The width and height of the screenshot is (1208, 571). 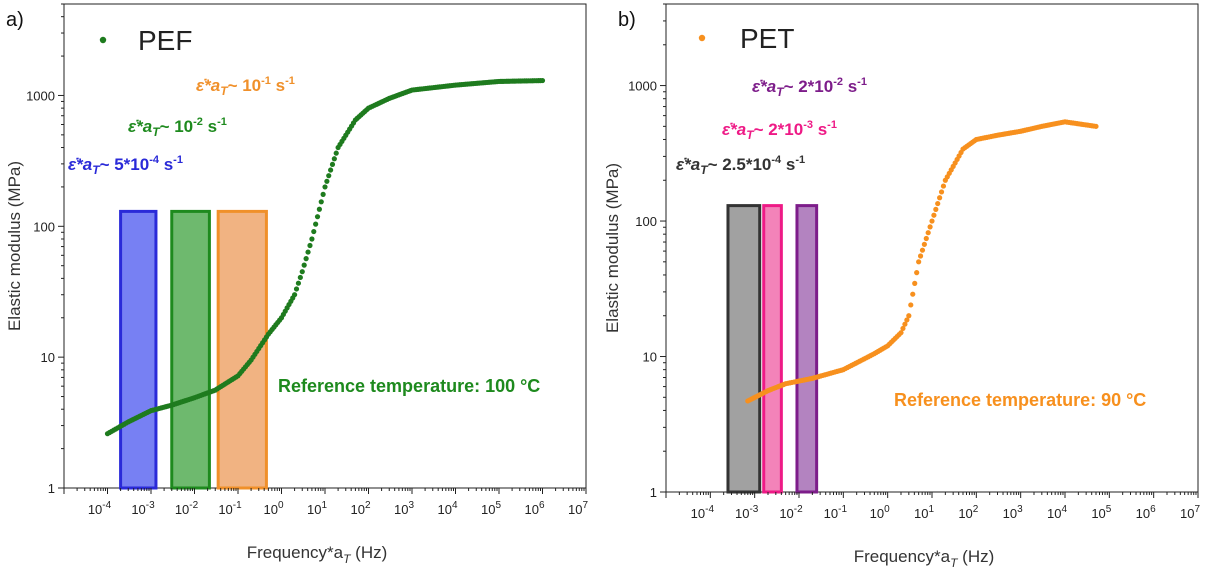 I want to click on rate-label-2: ε̇*aT~ 2*10-3 s-1, so click(x=779, y=130).